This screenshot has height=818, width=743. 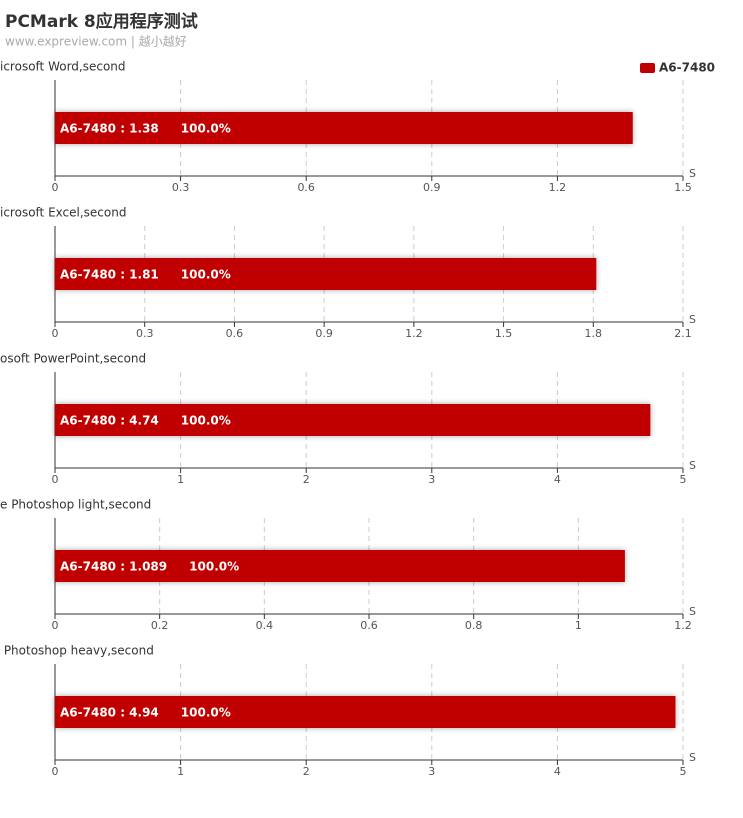 I want to click on page-title: PCMark 8应用程序测试, so click(x=101, y=21).